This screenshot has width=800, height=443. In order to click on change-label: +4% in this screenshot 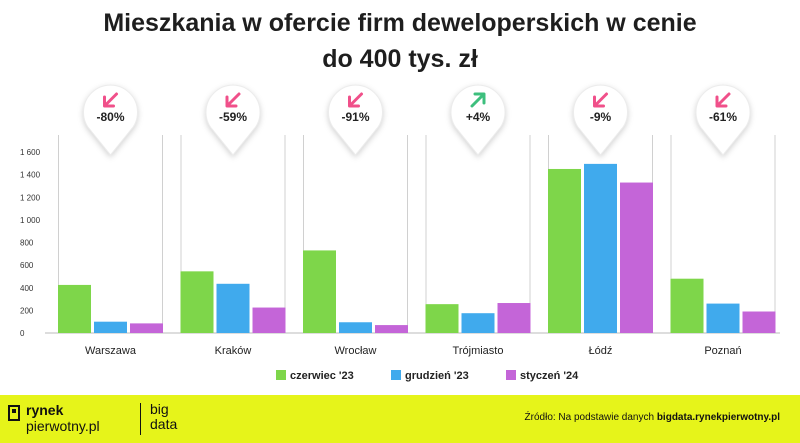, I will do `click(478, 117)`.